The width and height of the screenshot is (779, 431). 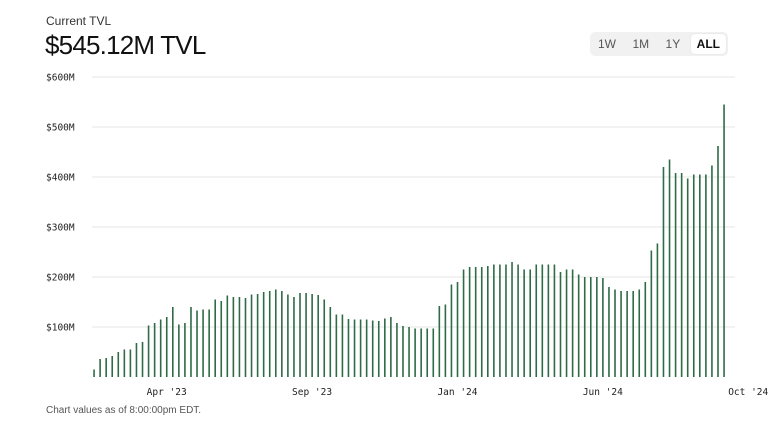 I want to click on range-1m-button: 1M, so click(x=641, y=44).